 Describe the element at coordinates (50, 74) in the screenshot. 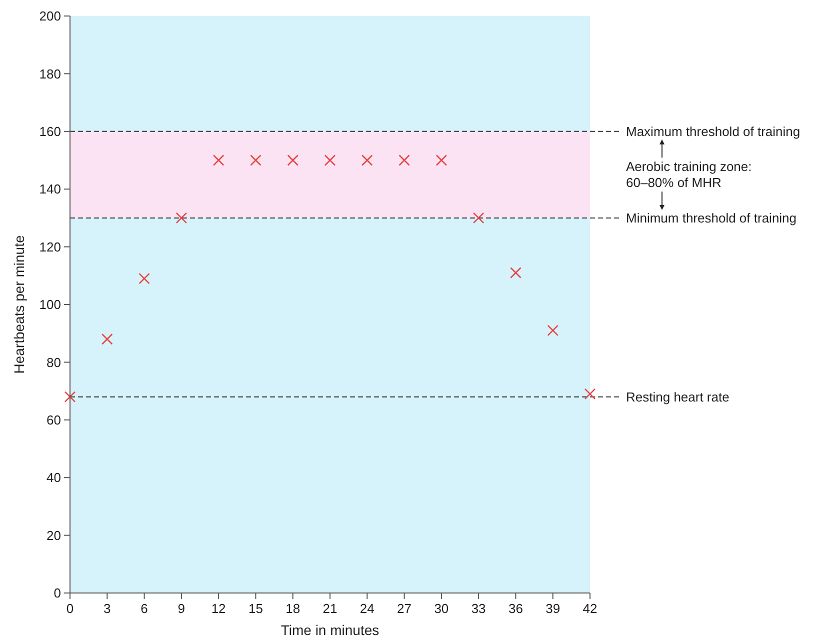

I see `y-tick-label: 180` at that location.